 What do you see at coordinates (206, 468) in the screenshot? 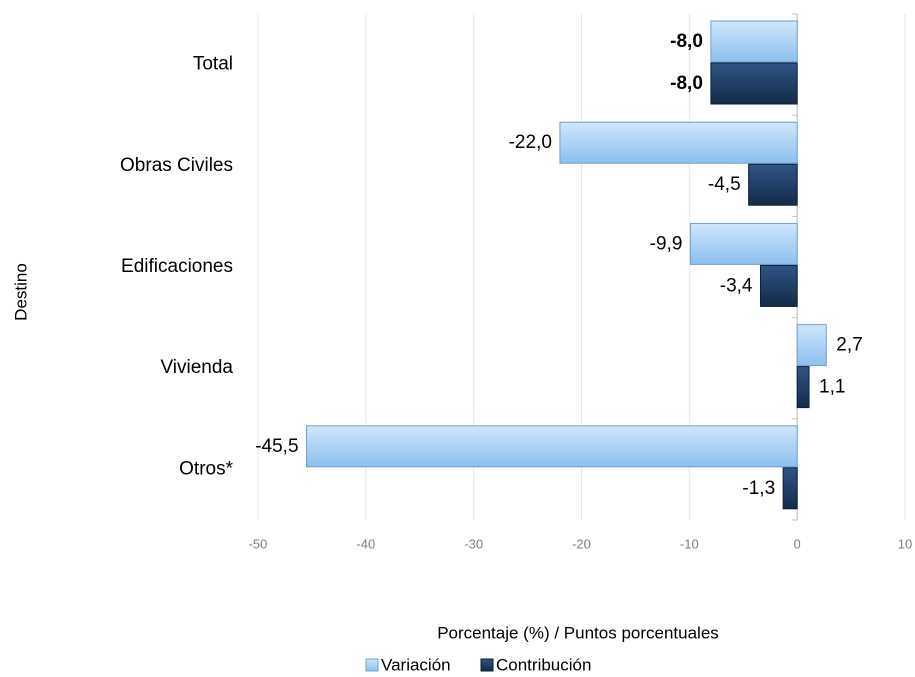
I see `category-label: Otros*` at bounding box center [206, 468].